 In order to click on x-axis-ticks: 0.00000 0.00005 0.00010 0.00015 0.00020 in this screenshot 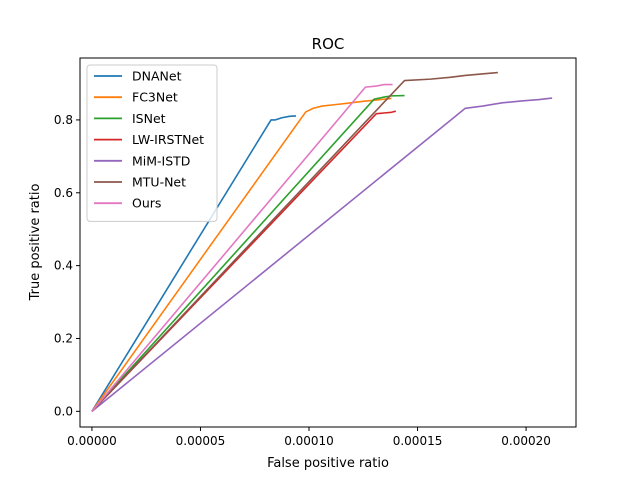, I will do `click(309, 437)`.